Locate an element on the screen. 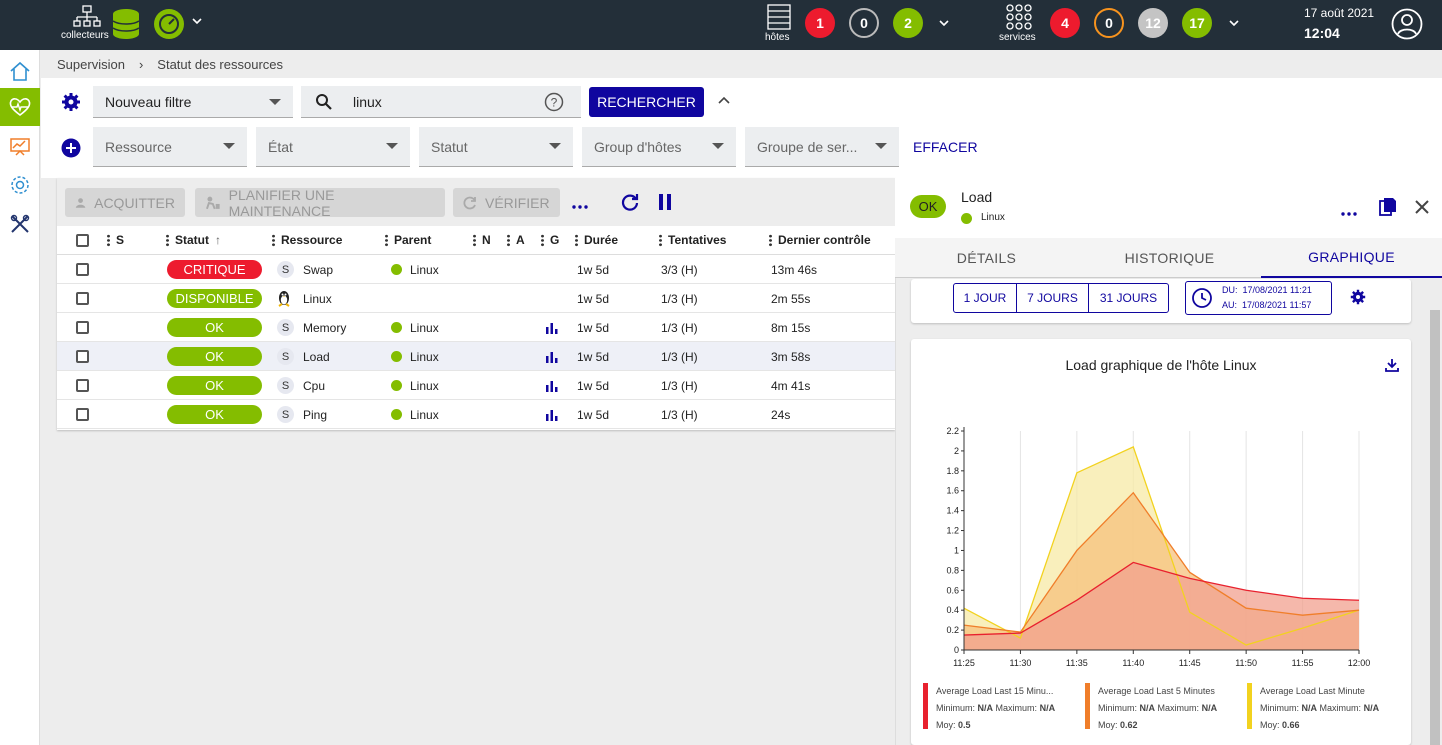  column-header-graph: G is located at coordinates (550, 240).